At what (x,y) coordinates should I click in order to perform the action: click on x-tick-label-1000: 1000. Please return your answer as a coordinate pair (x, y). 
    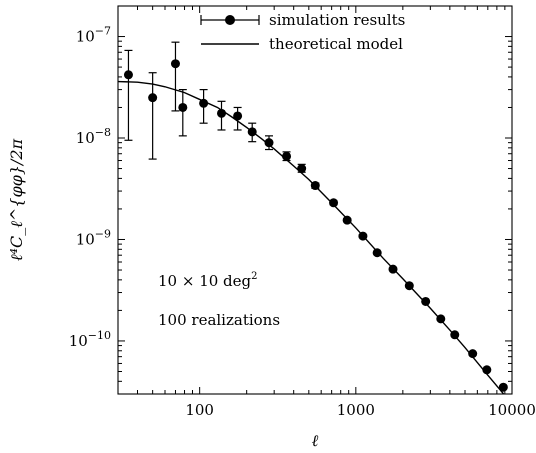
    Looking at the image, I should click on (356, 410).